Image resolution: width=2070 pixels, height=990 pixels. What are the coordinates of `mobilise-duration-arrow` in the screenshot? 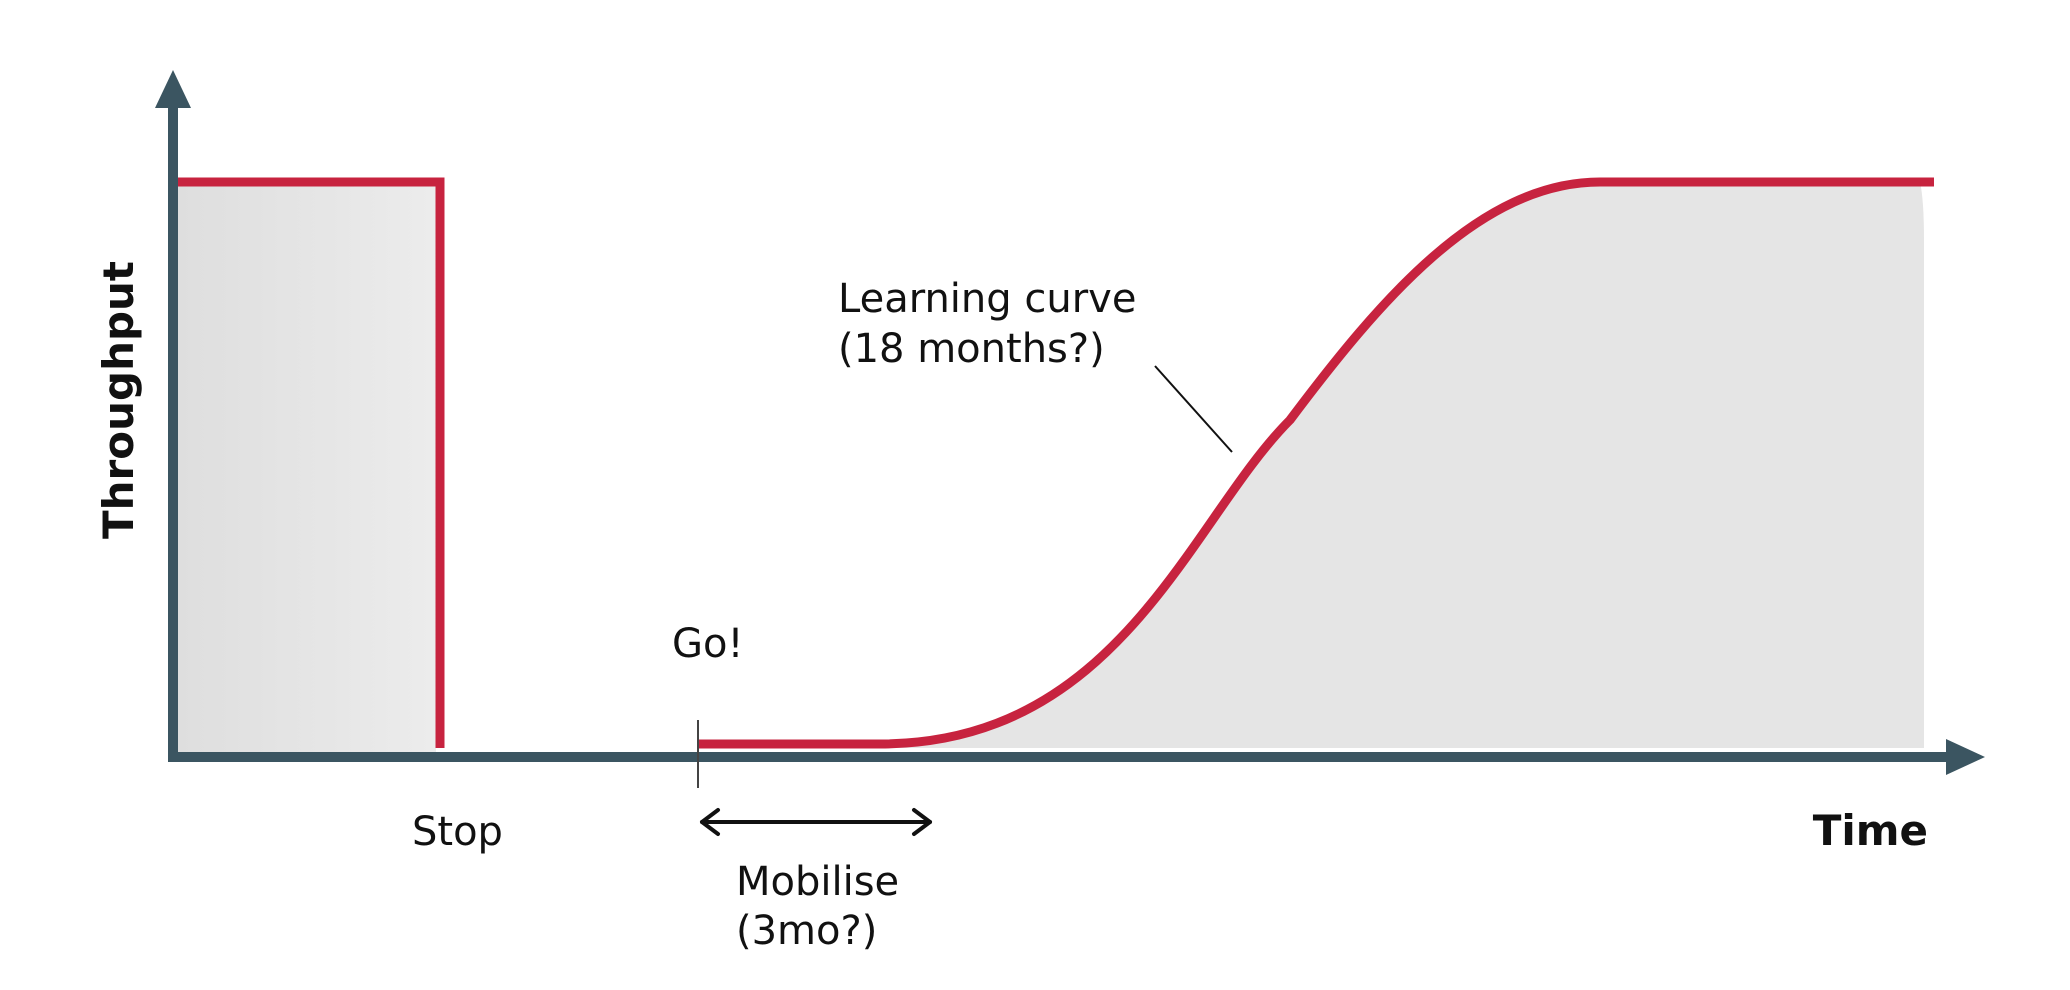 It's located at (816, 822).